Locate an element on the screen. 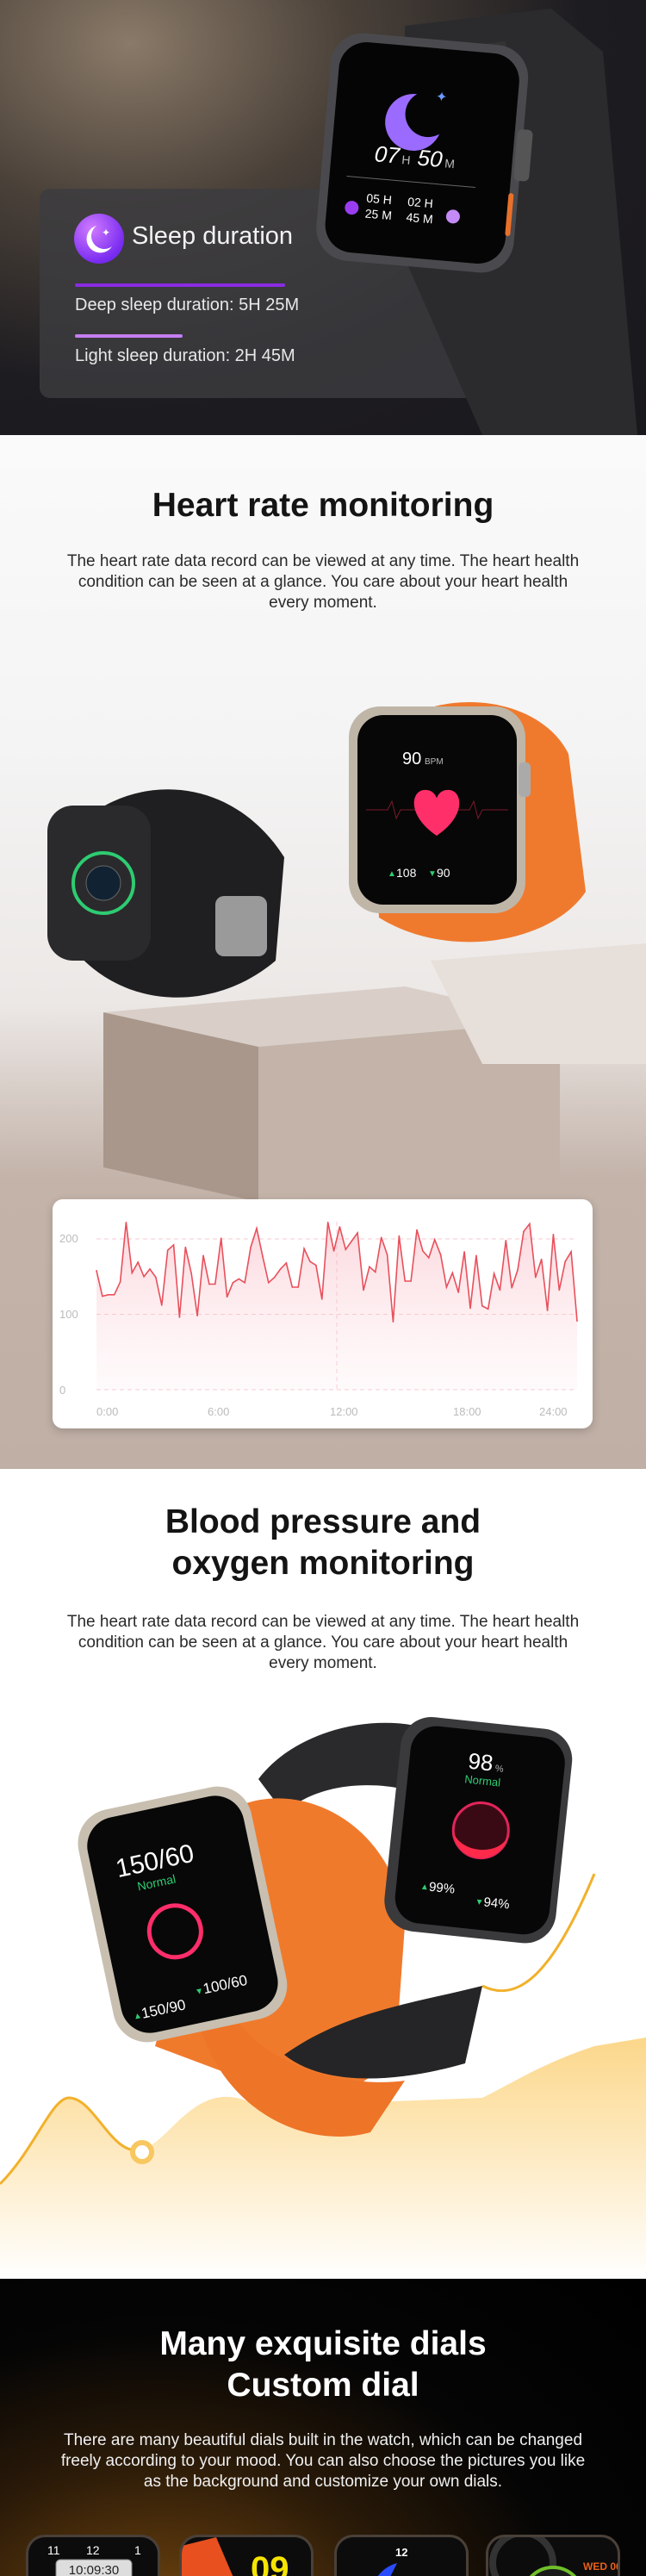  heart-rate-chart: 200 100 0 0:00 6:00 12:00 18:00 24:00 is located at coordinates (318, 1320).